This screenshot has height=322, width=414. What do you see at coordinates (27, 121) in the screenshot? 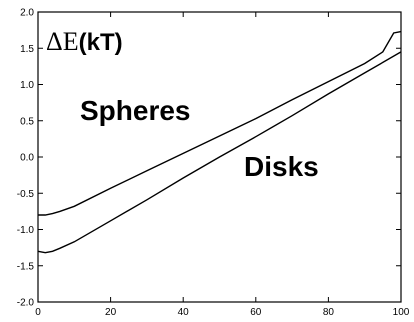
I see `y-tick-label: 0.5` at bounding box center [27, 121].